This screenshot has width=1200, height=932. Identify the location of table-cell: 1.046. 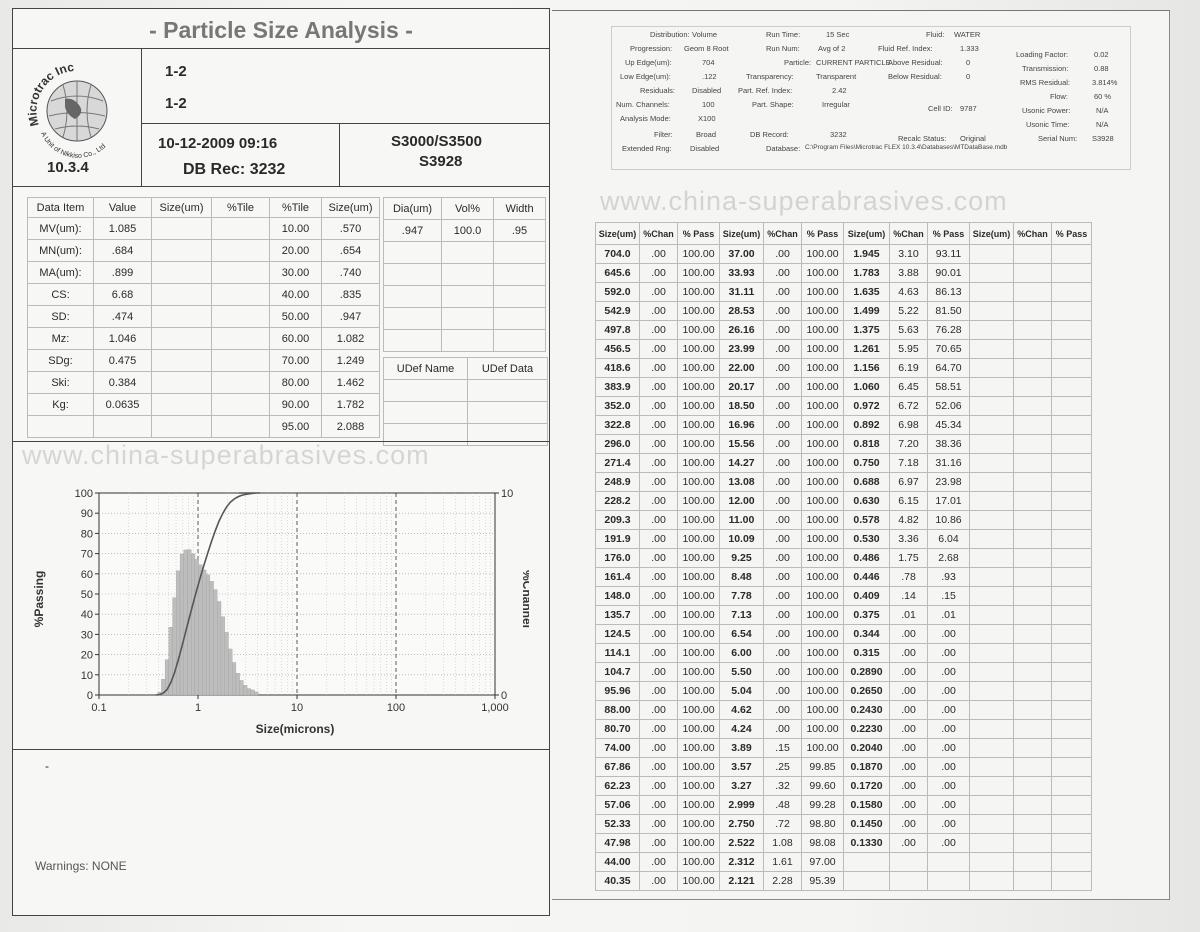
(122, 338).